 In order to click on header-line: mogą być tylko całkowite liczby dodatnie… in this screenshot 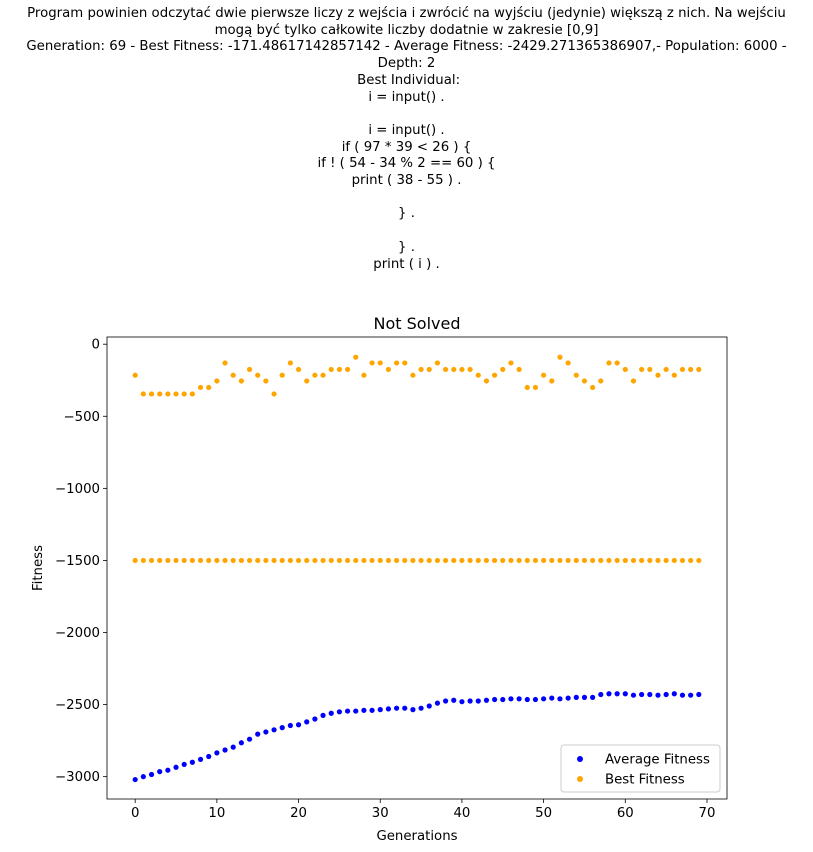, I will do `click(406, 30)`.